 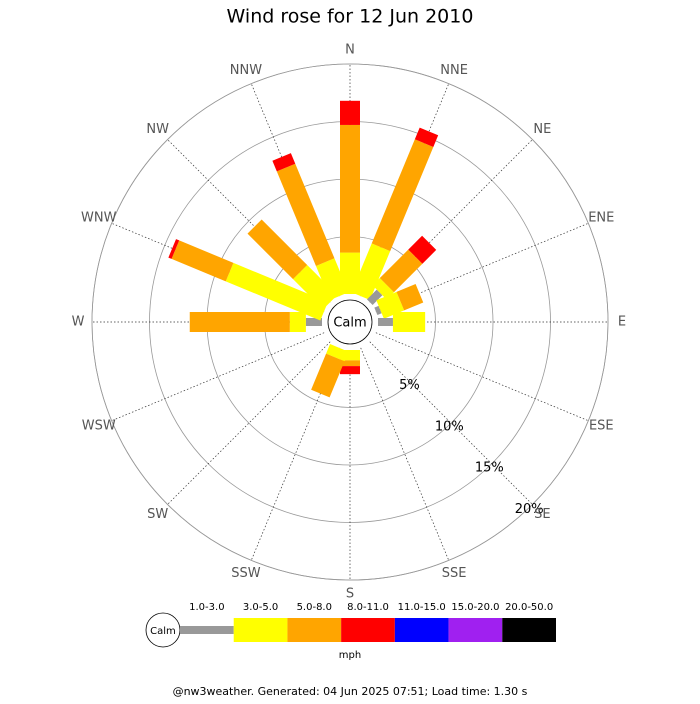 What do you see at coordinates (449, 426) in the screenshot?
I see `r-tick-label: 10%` at bounding box center [449, 426].